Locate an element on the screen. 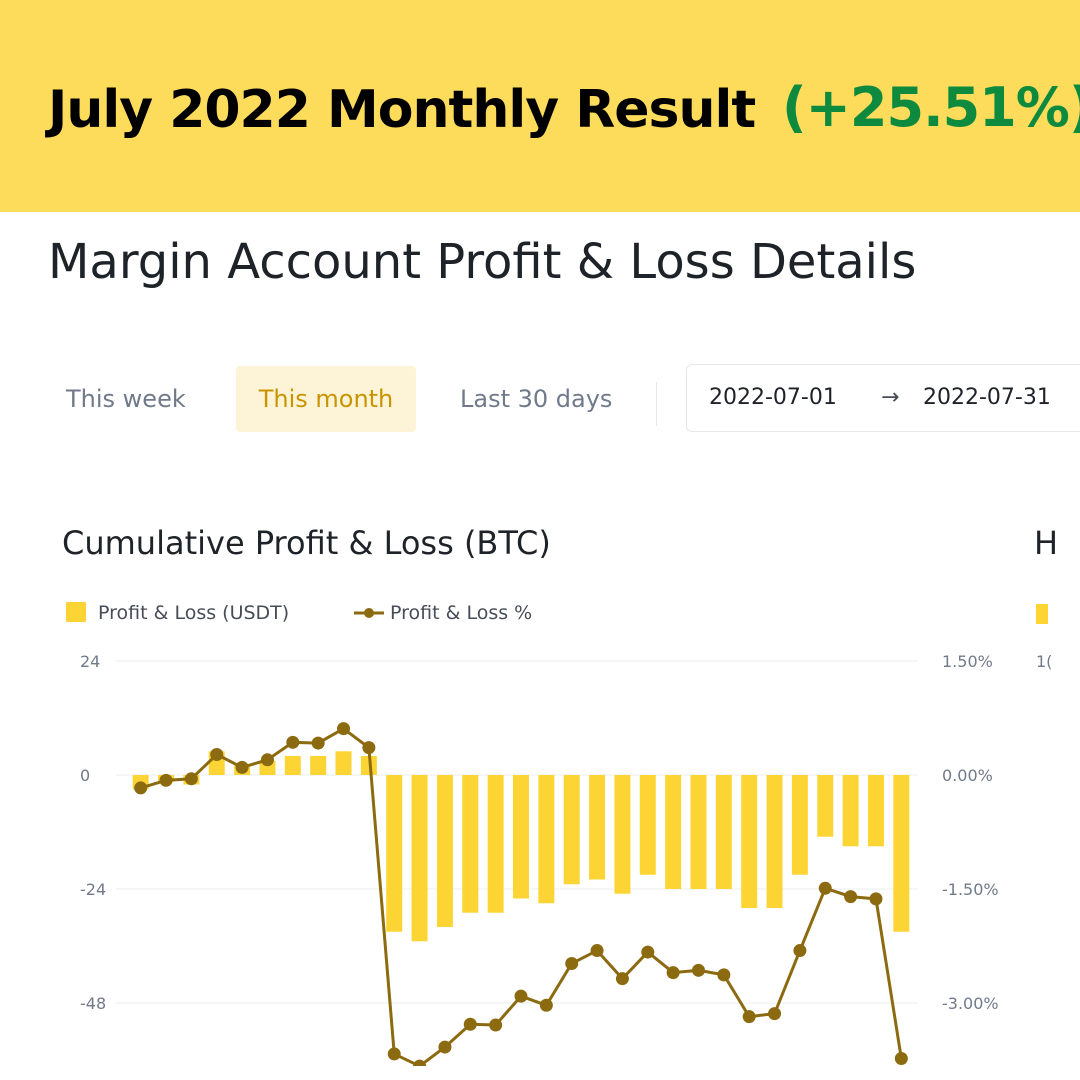 The image size is (1080, 1080). date-range-picker: 2022-07-01 → 2022-07-31 is located at coordinates (883, 398).